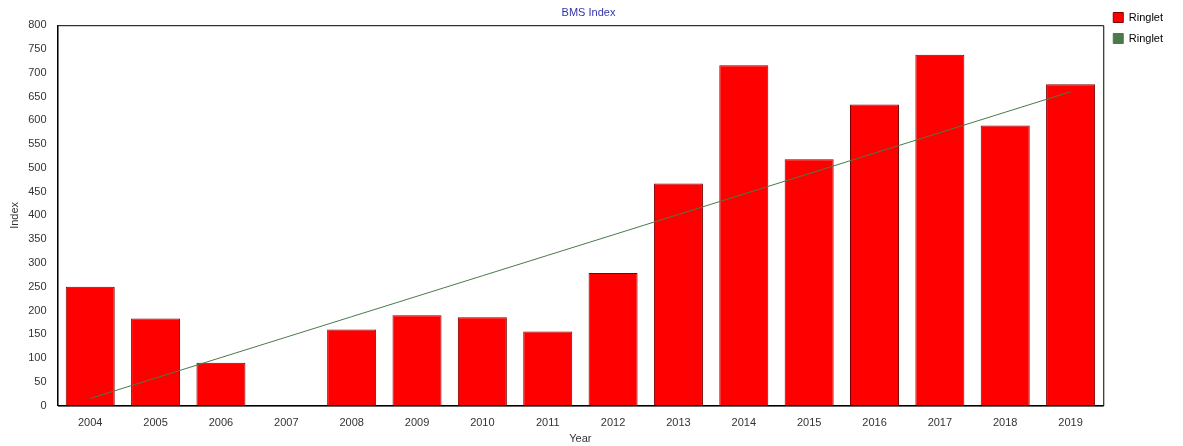  I want to click on y-tick-label: 150, so click(37, 333).